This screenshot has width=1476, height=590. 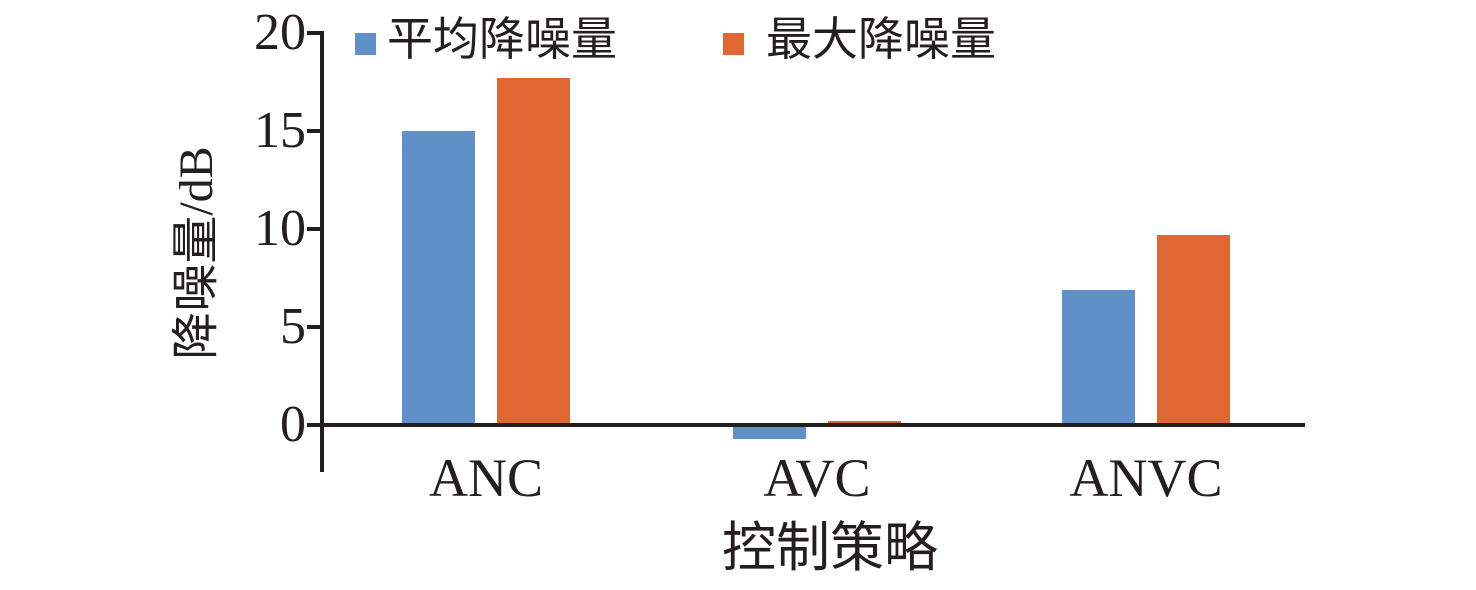 What do you see at coordinates (881, 39) in the screenshot?
I see `legend-label-max: 最大降噪量` at bounding box center [881, 39].